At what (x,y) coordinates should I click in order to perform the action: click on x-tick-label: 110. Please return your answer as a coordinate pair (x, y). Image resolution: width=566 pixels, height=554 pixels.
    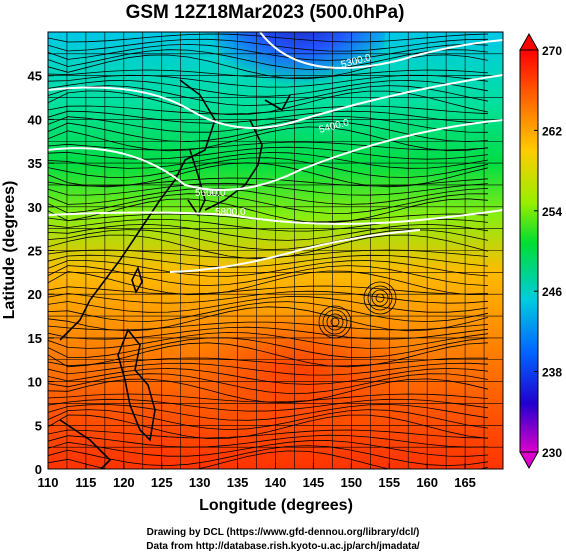
    Looking at the image, I should click on (48, 482).